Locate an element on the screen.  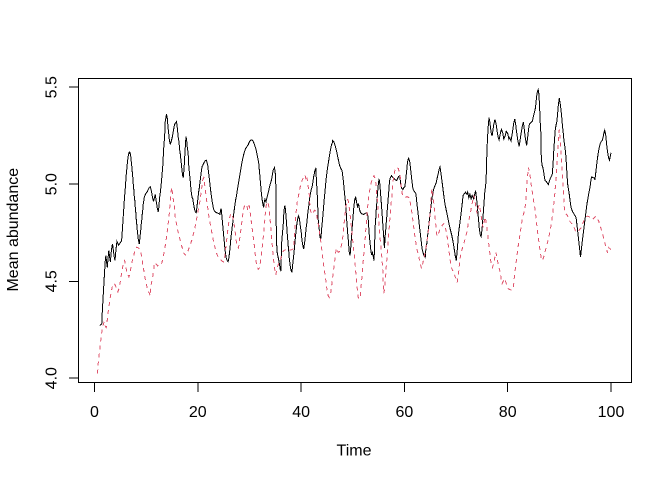
svg-text: 0 is located at coordinates (94, 412).